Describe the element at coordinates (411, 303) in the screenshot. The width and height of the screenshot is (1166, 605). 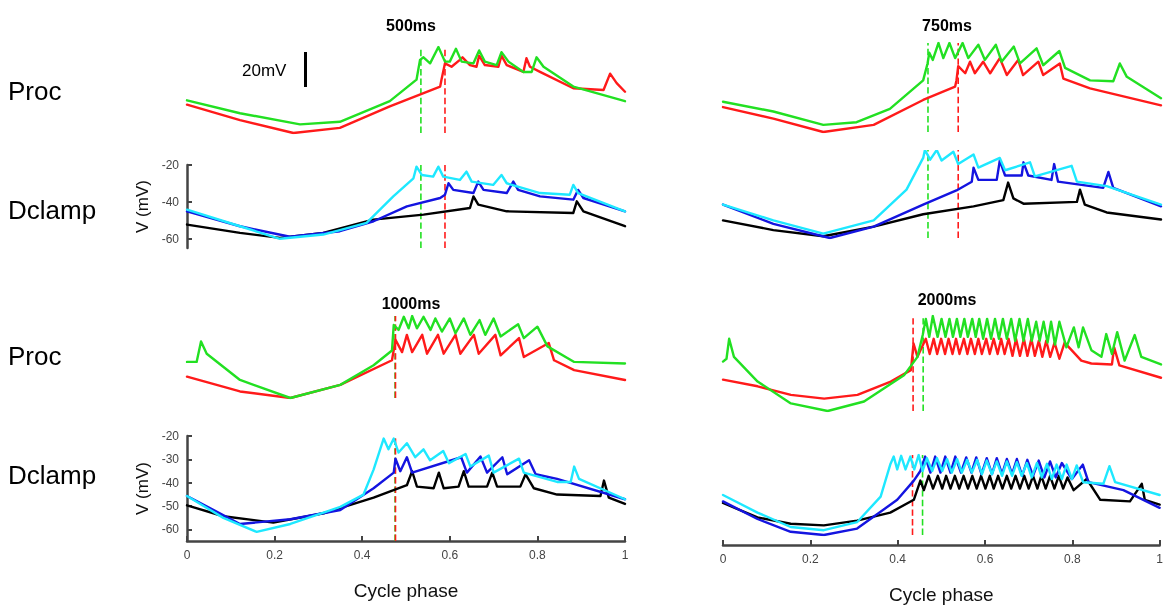
I see `chart-title: 1000ms` at that location.